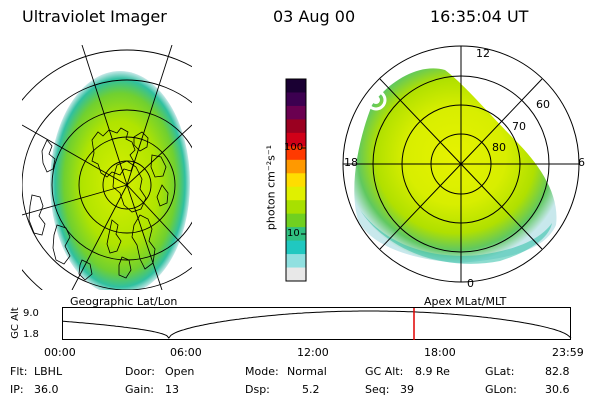 Image resolution: width=600 pixels, height=400 pixels. What do you see at coordinates (470, 283) in the screenshot?
I see `mlt-label-0: 0` at bounding box center [470, 283].